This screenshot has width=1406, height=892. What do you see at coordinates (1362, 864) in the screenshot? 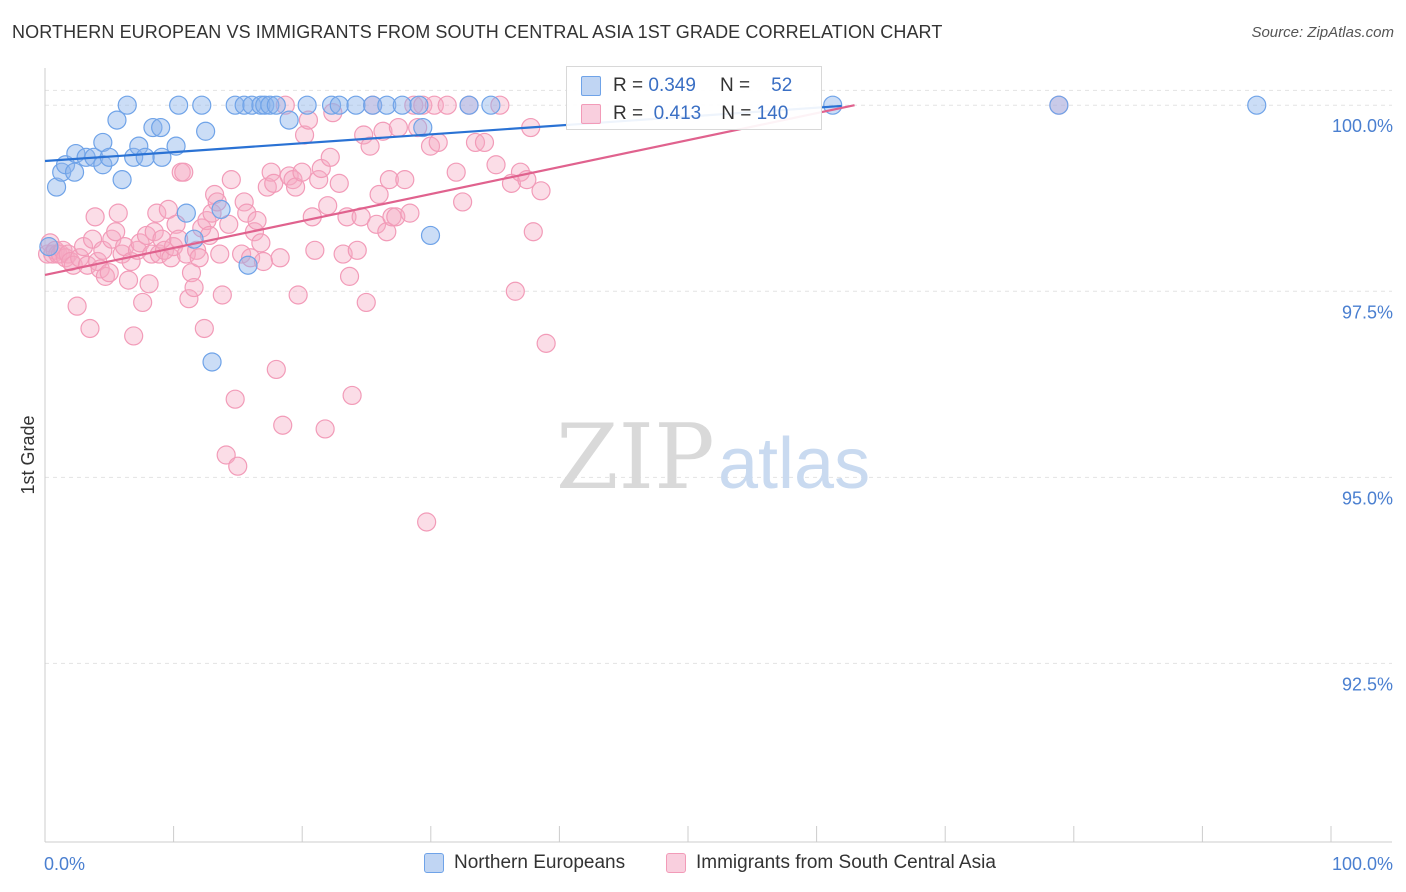
I see `x-tick-label-max: 100.0%` at bounding box center [1362, 864].